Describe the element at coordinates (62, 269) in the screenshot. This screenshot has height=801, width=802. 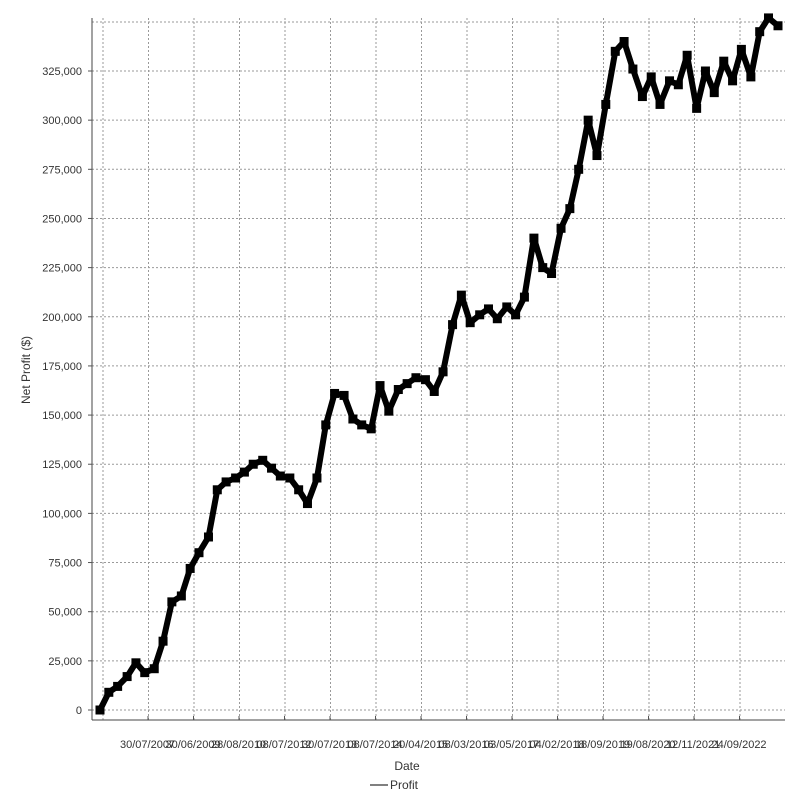
I see `y-tick-label: 225,000` at that location.